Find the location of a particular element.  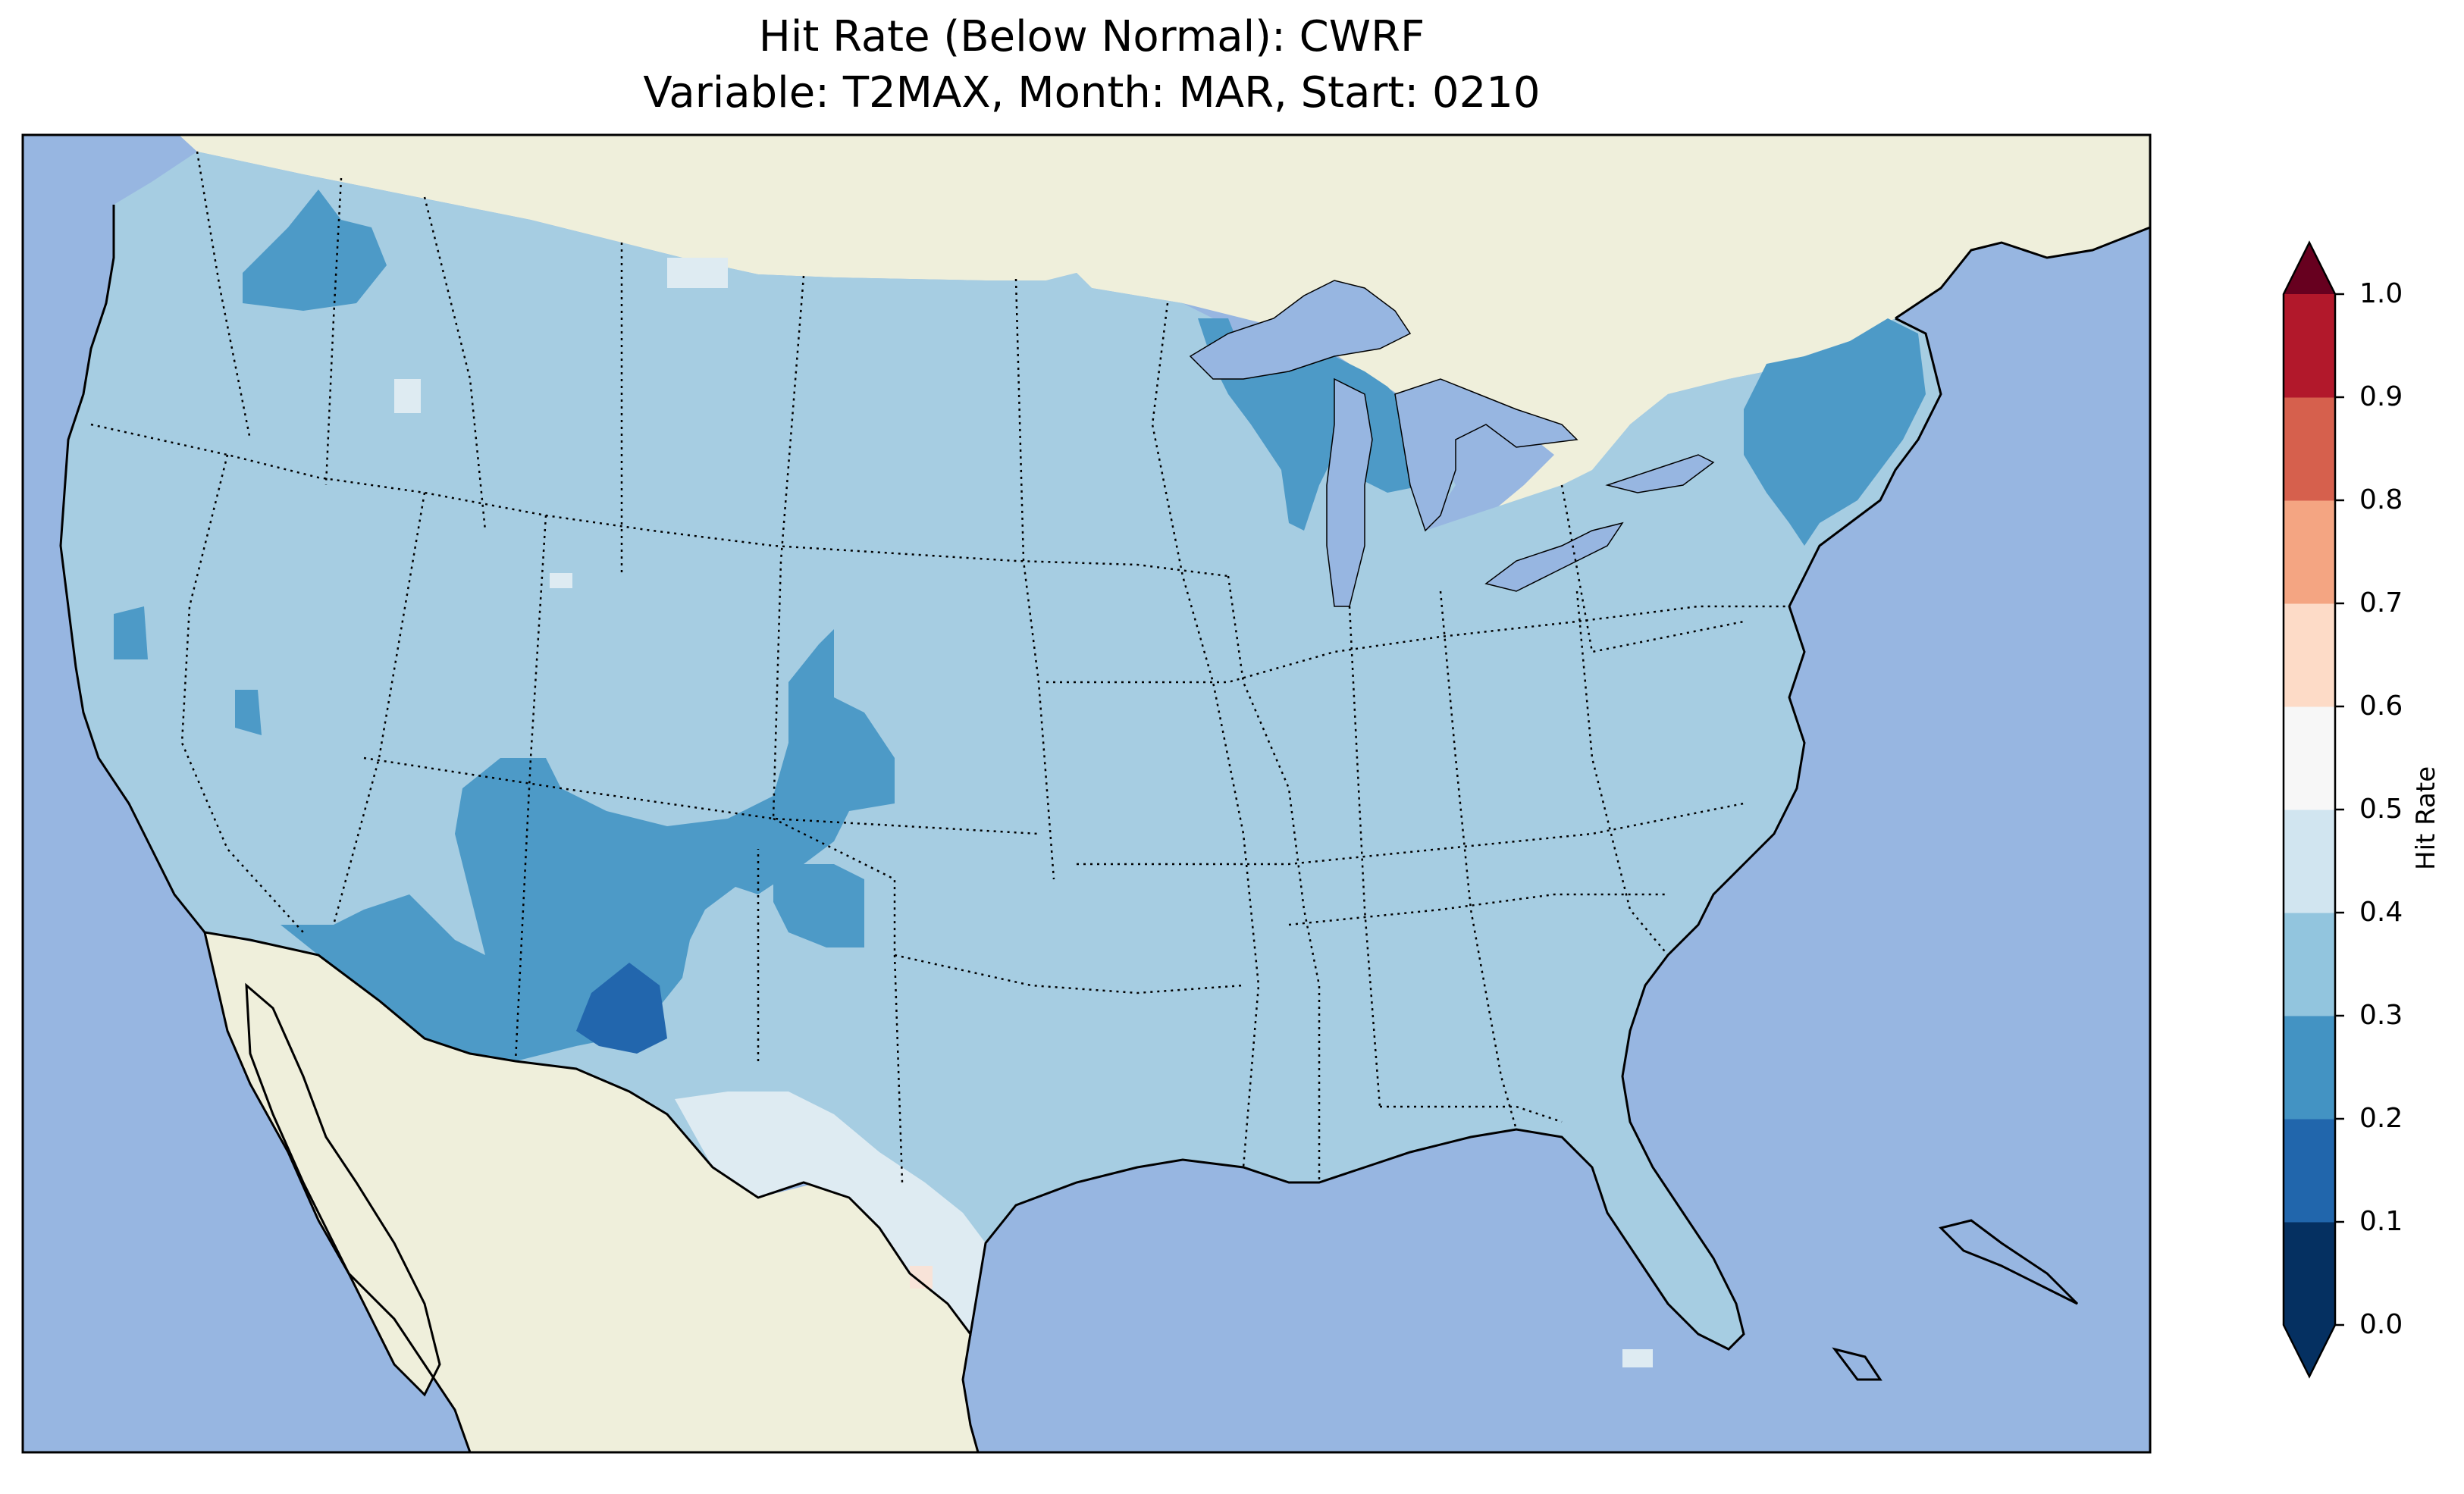

colorbar-extend-bottom is located at coordinates (2310, 1351).